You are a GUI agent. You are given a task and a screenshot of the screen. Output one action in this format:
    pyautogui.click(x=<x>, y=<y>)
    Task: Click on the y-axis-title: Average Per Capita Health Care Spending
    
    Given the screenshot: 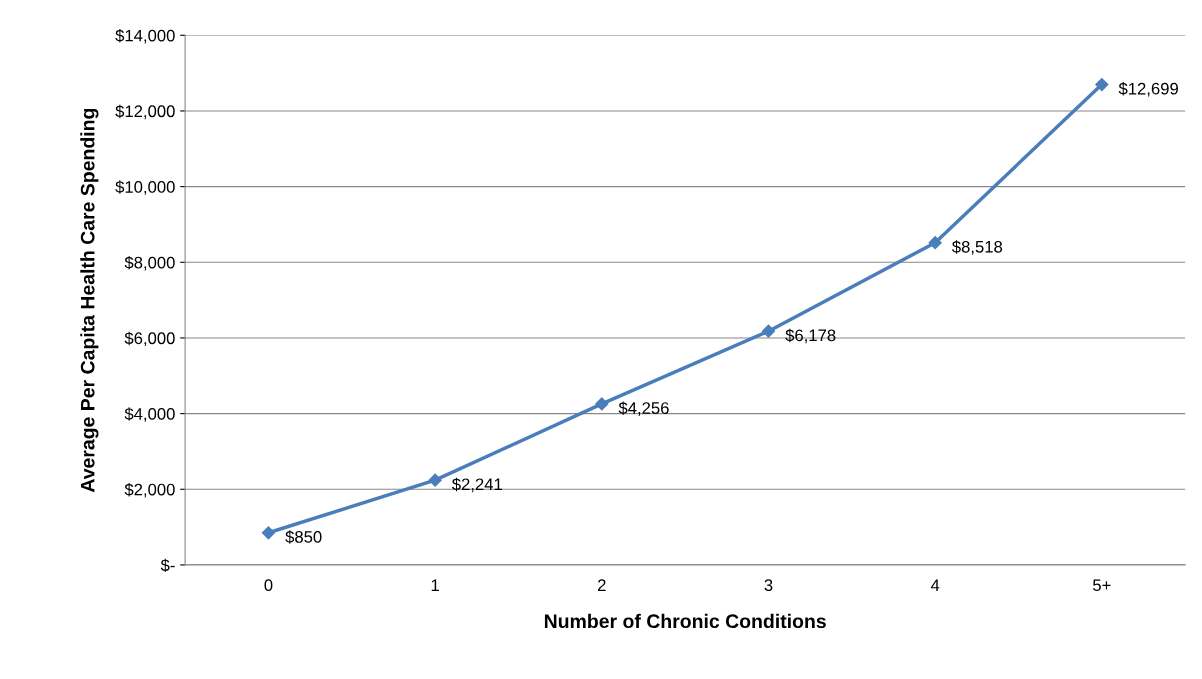 What is the action you would take?
    pyautogui.click(x=89, y=300)
    